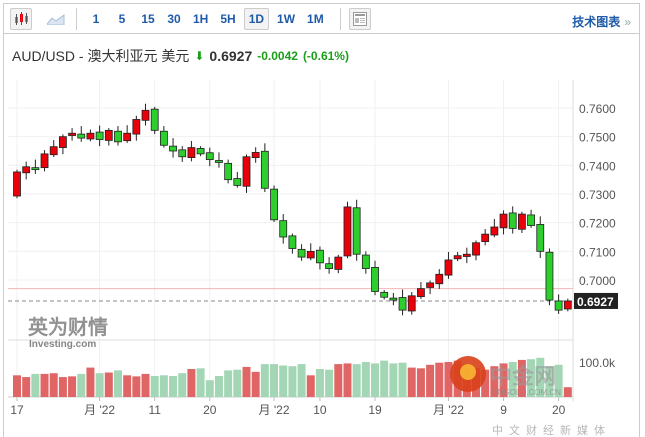  Describe the element at coordinates (315, 18) in the screenshot. I see `interval-1m: 1M` at that location.